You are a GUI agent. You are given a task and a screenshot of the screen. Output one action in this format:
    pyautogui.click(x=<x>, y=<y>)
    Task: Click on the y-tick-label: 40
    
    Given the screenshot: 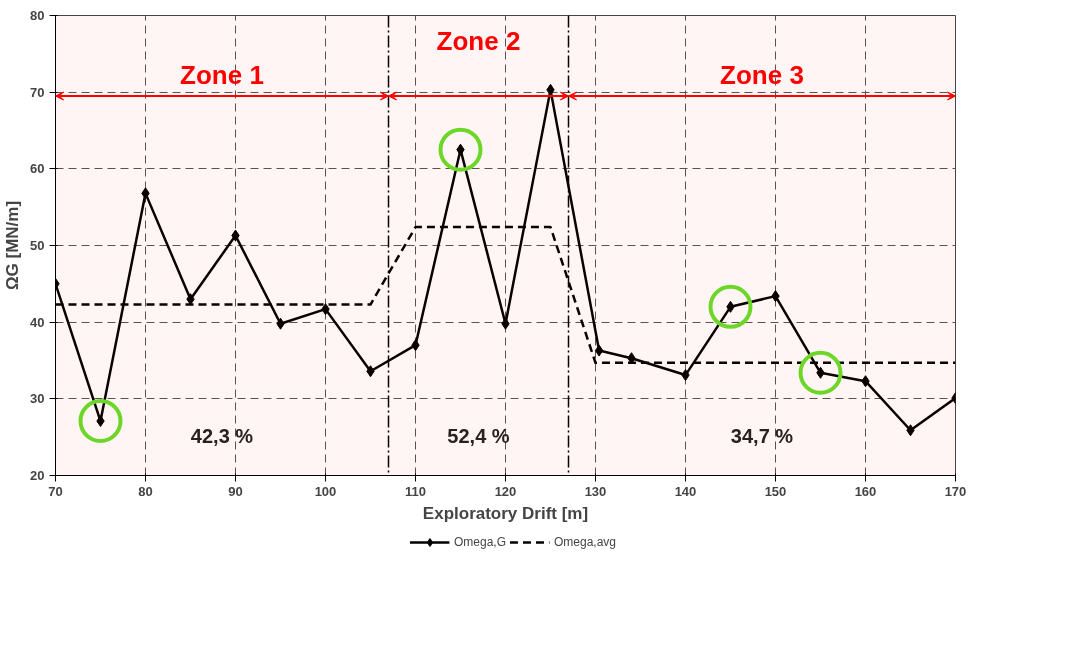 What is the action you would take?
    pyautogui.click(x=37, y=322)
    